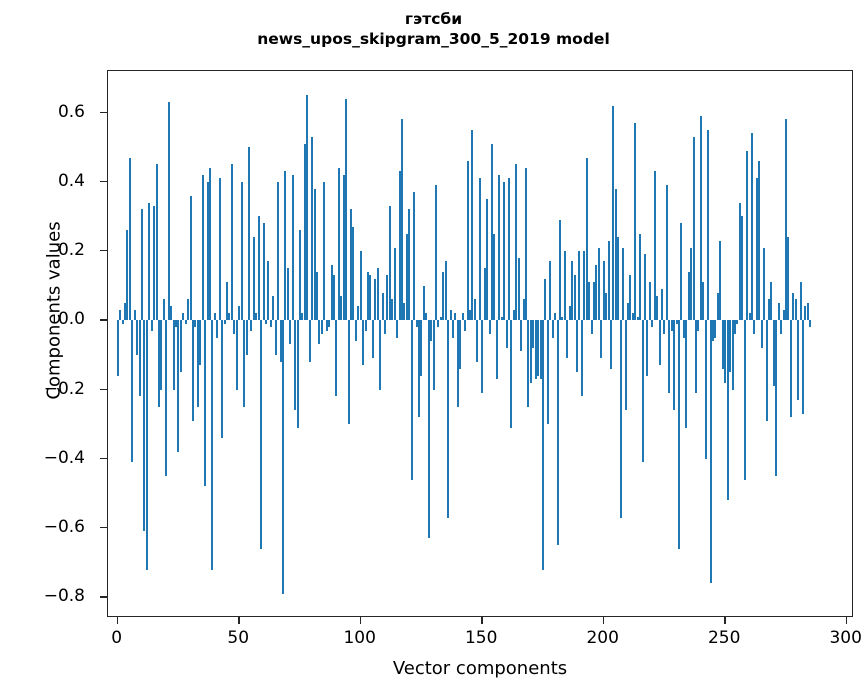 This screenshot has height=696, width=867. Describe the element at coordinates (103, 112) in the screenshot. I see `y-tick-mark` at that location.